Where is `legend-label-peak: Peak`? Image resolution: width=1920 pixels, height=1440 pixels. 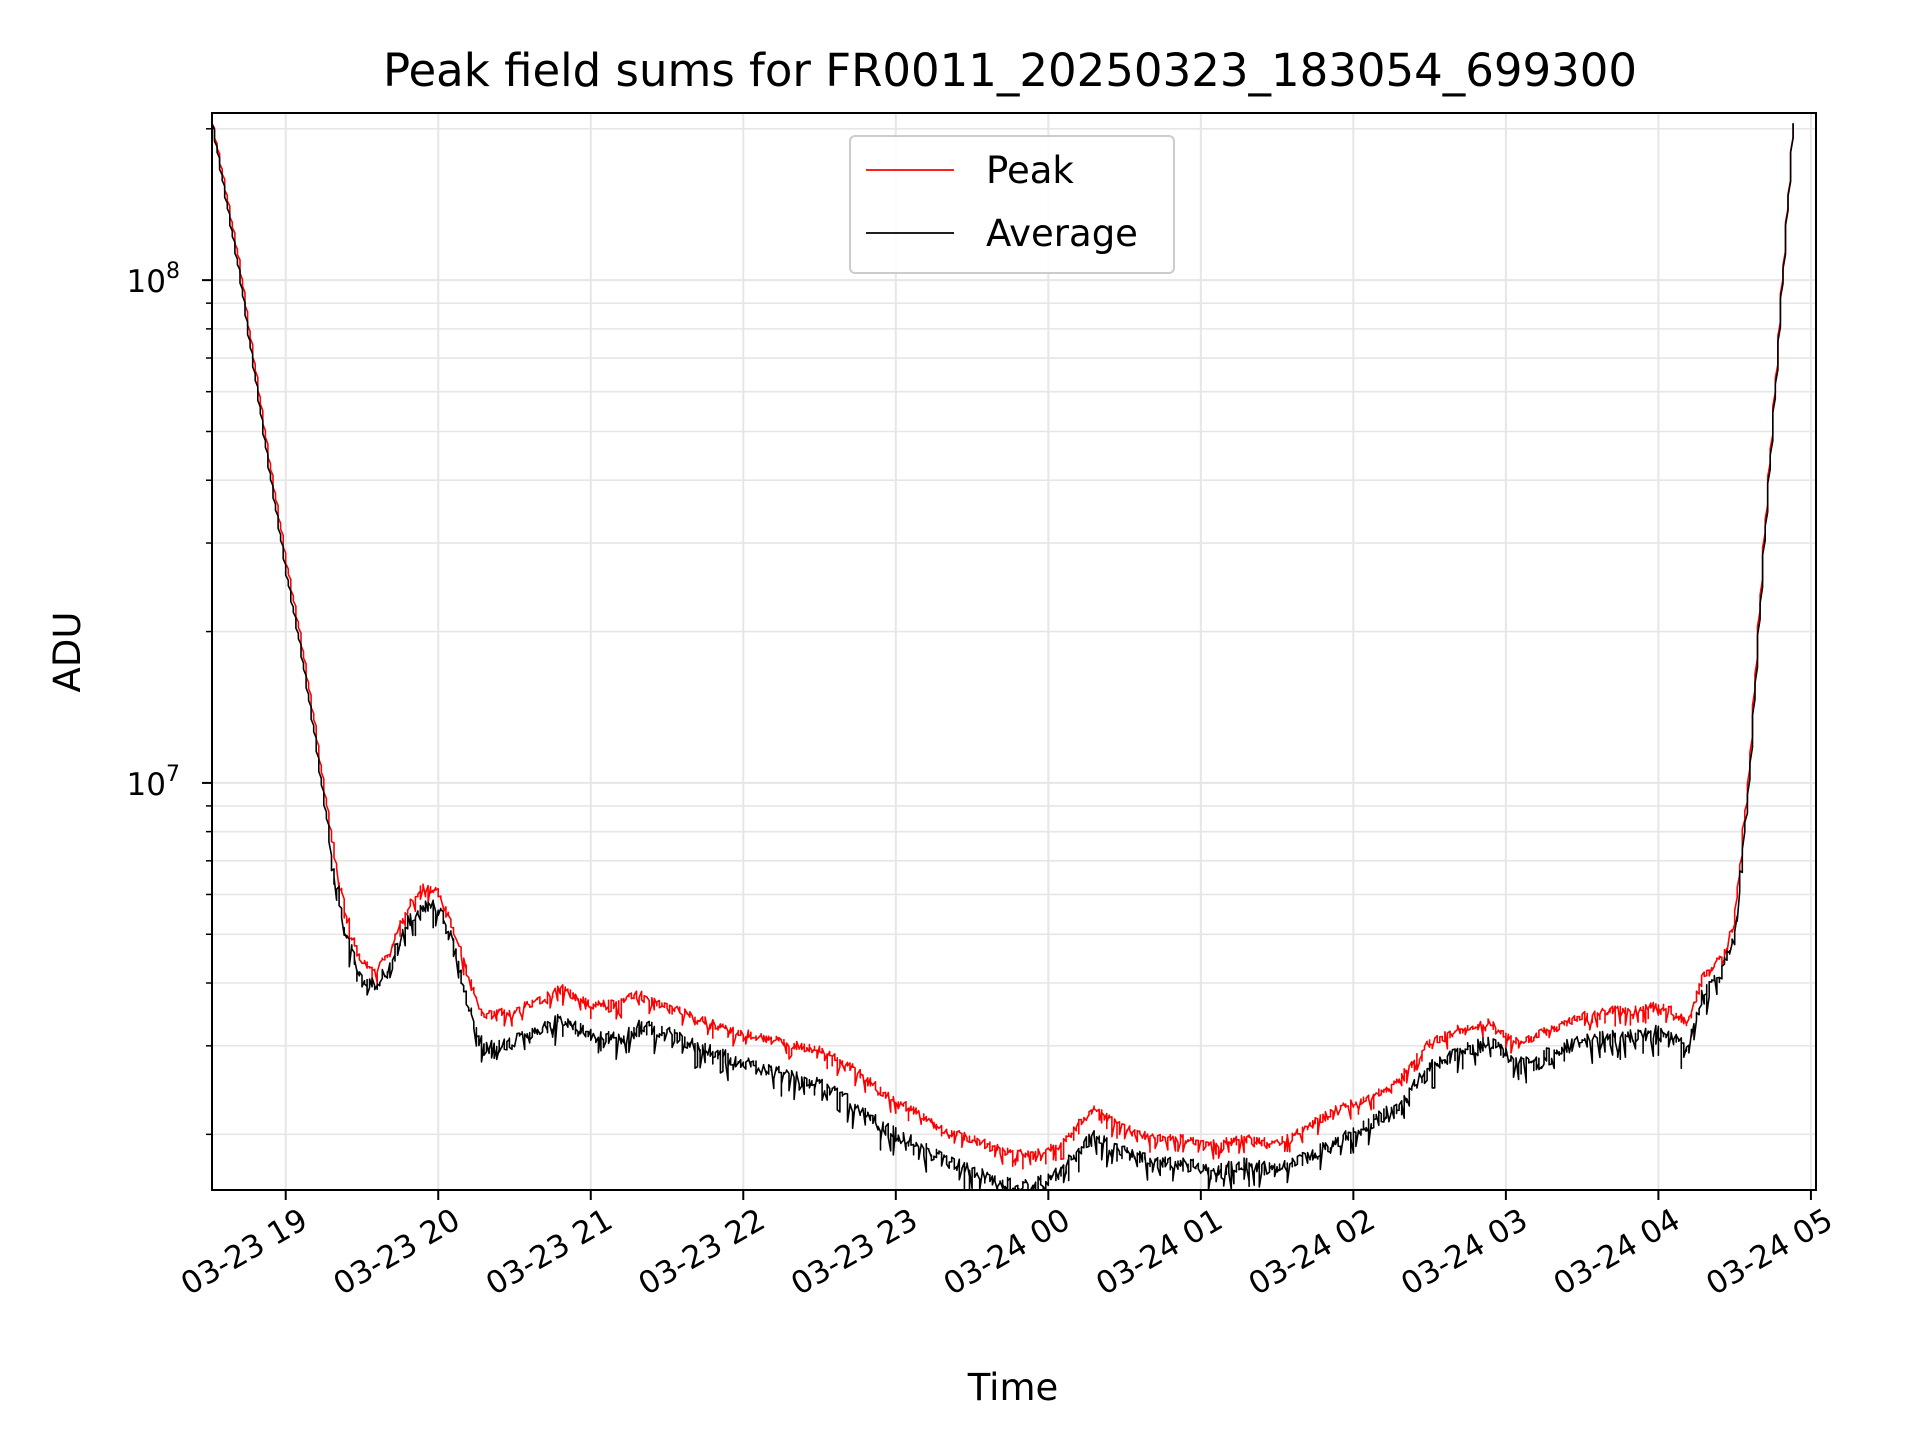
legend-label-peak: Peak is located at coordinates (1030, 170).